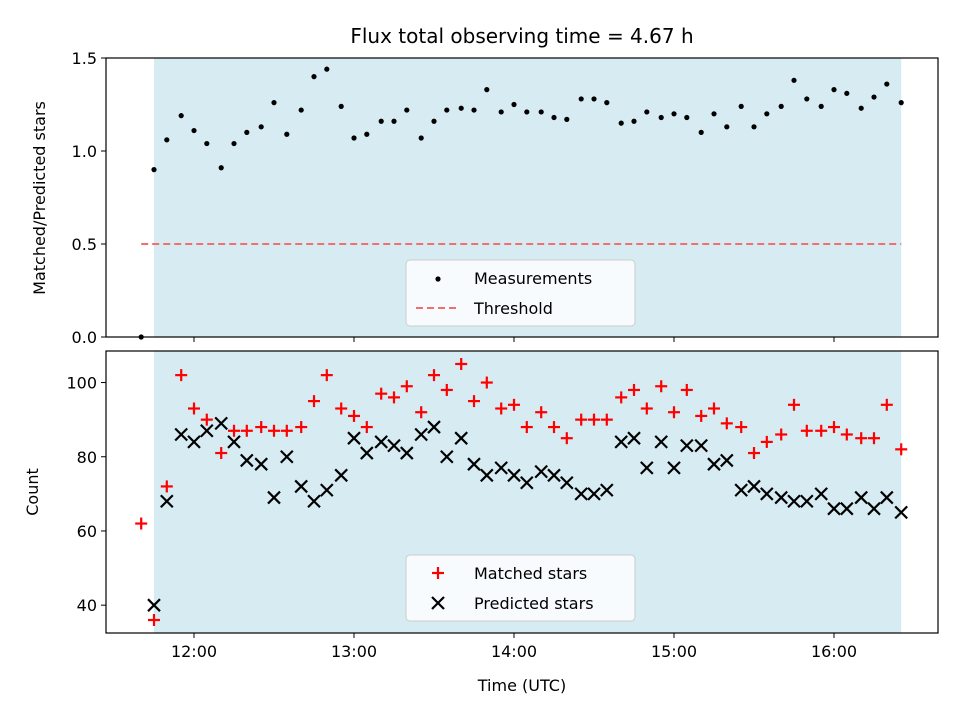  I want to click on x-tick-label: 14:00, so click(514, 651).